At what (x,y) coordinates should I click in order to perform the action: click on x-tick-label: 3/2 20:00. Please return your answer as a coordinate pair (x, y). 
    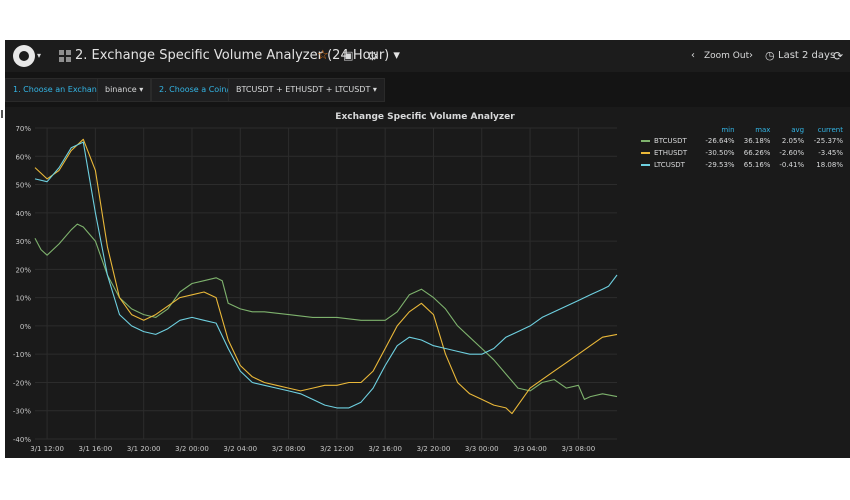
    Looking at the image, I should click on (434, 449).